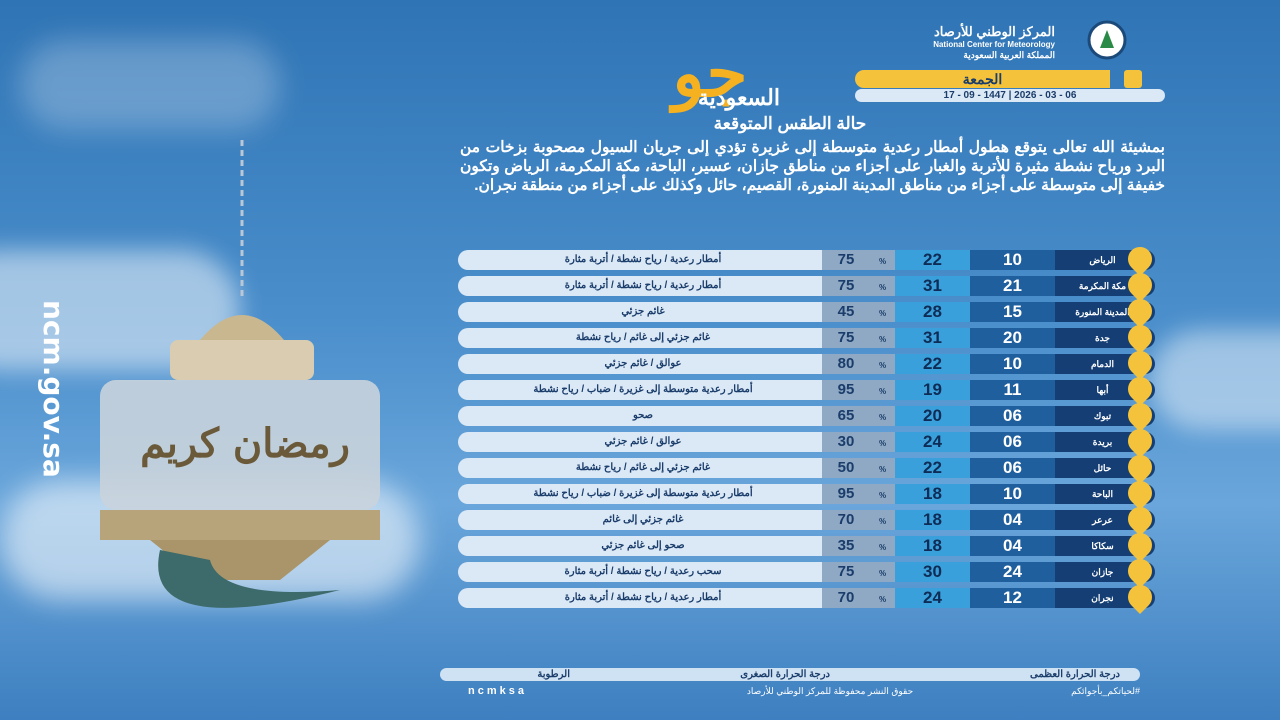  I want to click on humidity: 35, so click(846, 546).